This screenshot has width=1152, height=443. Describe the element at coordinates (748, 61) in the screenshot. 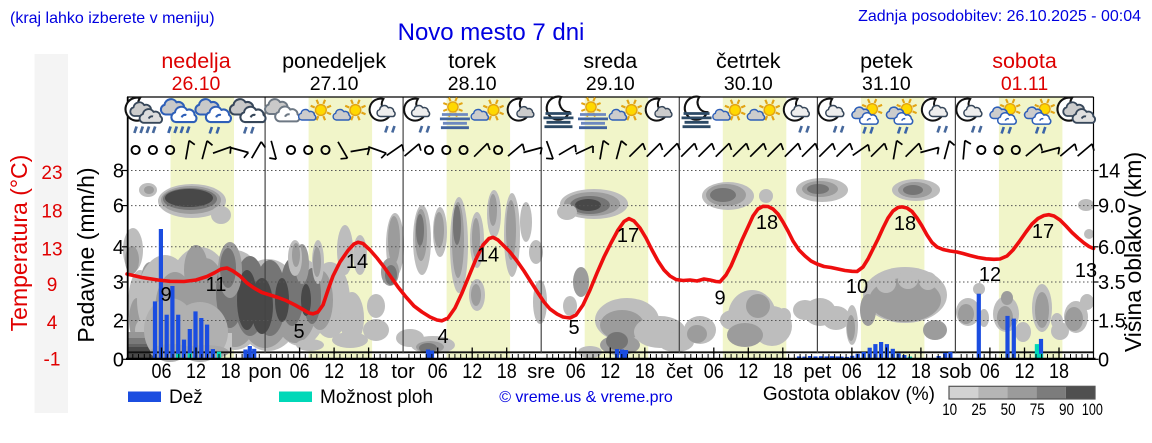

I see `svg-text: četrtek` at that location.